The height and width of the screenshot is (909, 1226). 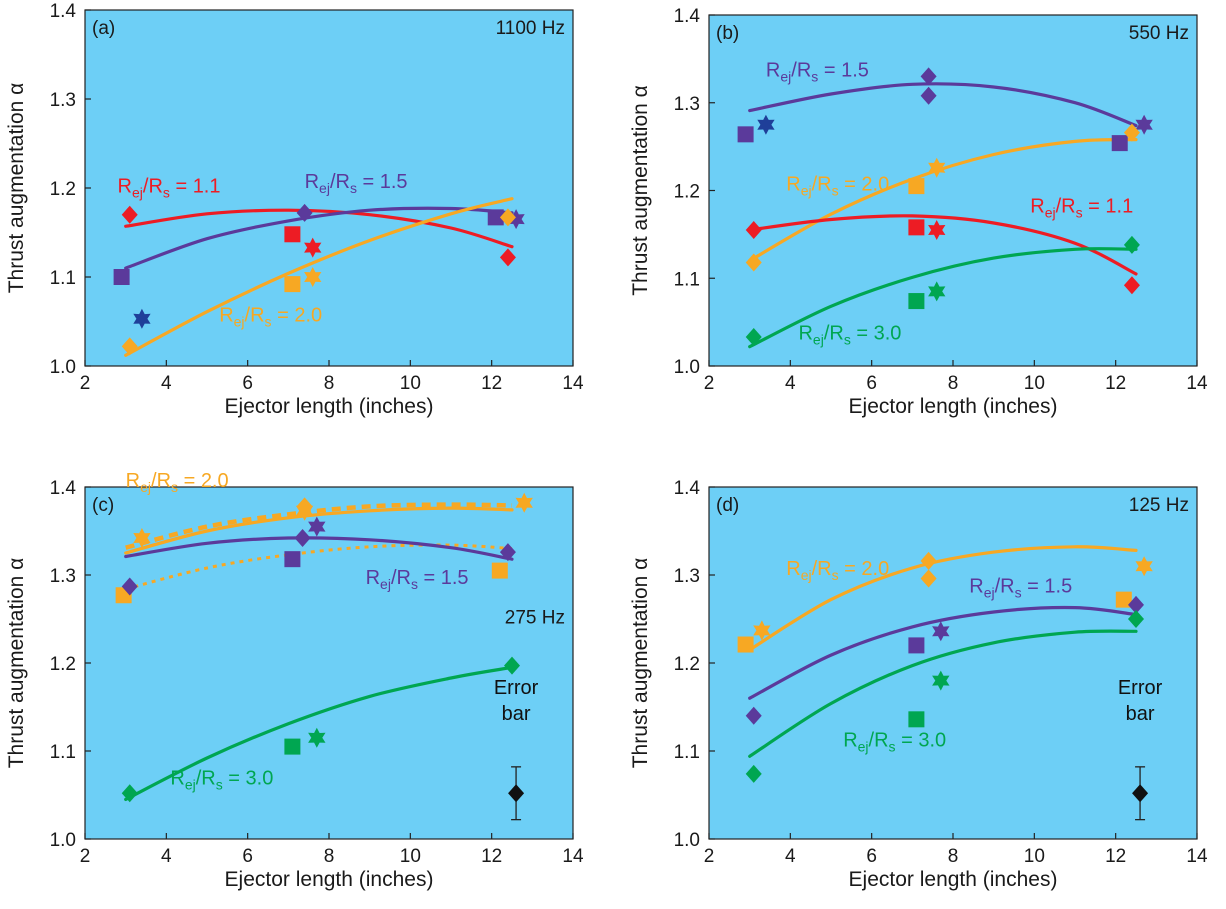 I want to click on y-tick-label: 1.0, so click(x=63, y=840).